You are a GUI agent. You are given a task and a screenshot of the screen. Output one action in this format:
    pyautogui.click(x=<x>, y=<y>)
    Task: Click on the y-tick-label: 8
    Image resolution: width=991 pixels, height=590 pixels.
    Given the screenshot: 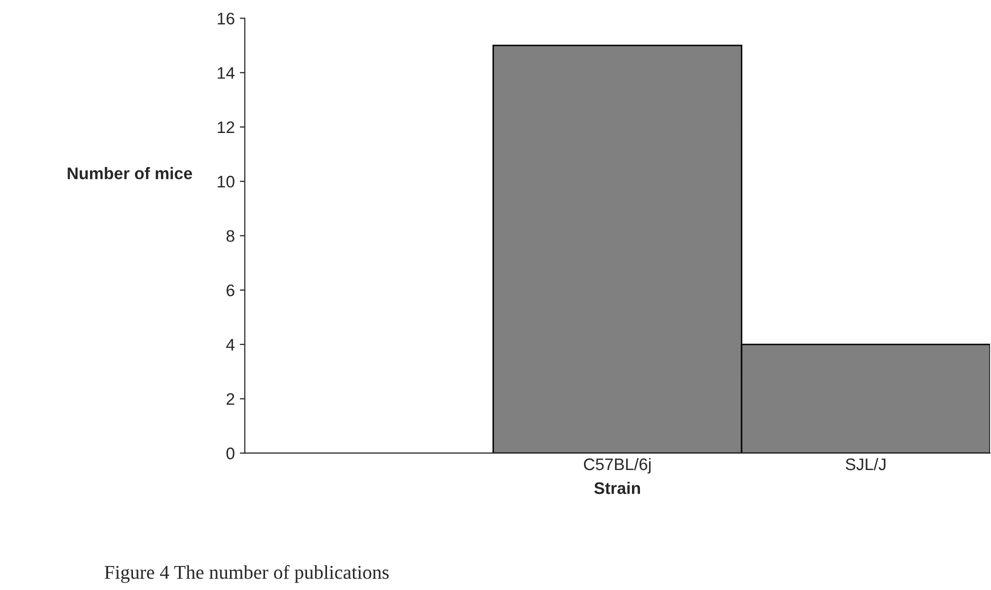 What is the action you would take?
    pyautogui.click(x=230, y=236)
    